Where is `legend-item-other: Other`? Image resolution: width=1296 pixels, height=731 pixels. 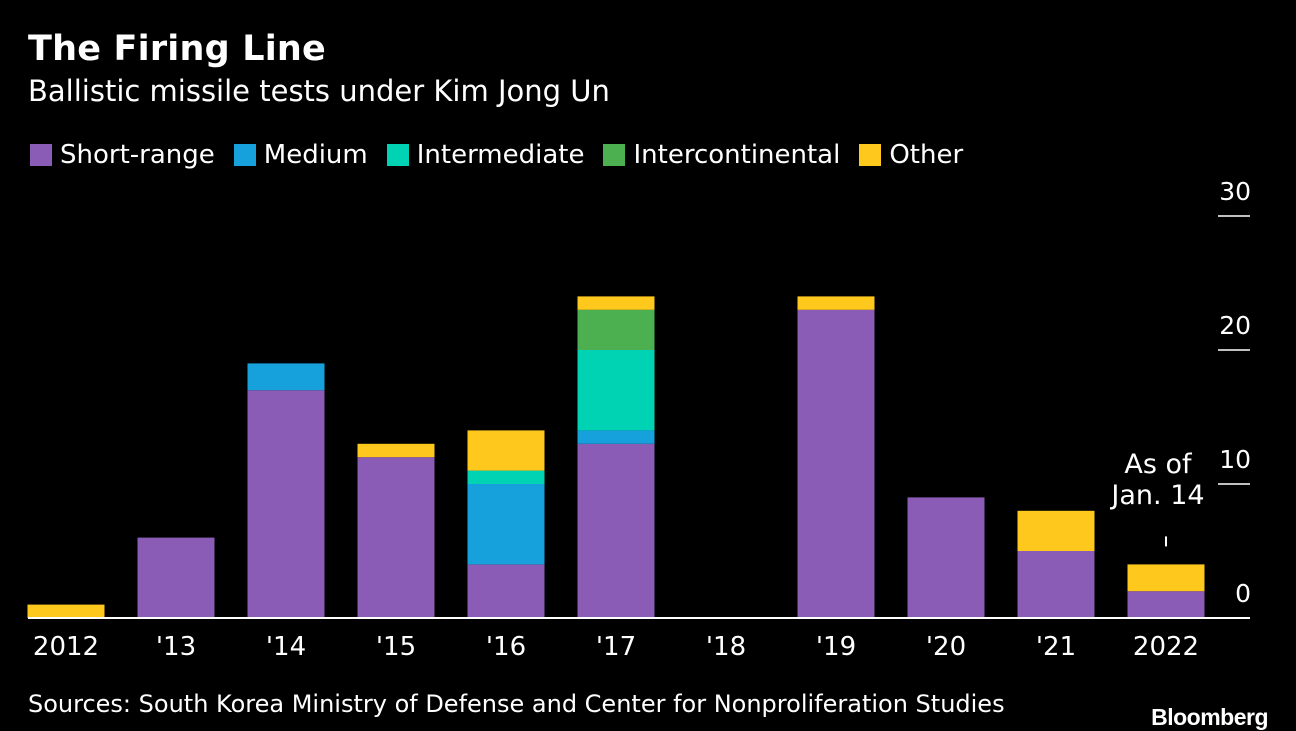 legend-item-other: Other is located at coordinates (911, 155).